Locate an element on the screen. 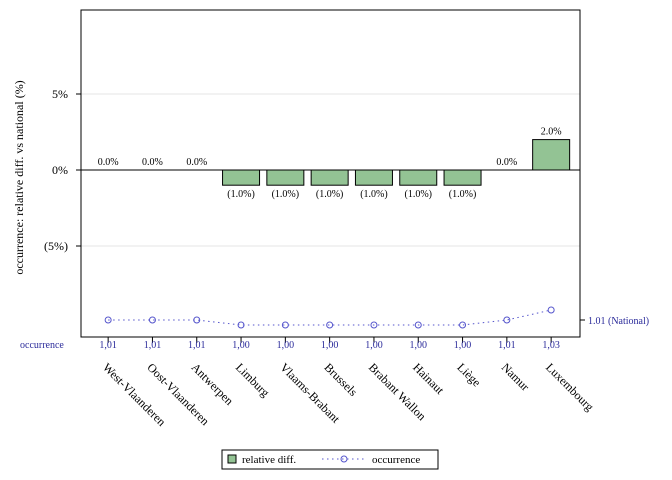 The image size is (672, 480). x-category-label: Liège is located at coordinates (468, 374).